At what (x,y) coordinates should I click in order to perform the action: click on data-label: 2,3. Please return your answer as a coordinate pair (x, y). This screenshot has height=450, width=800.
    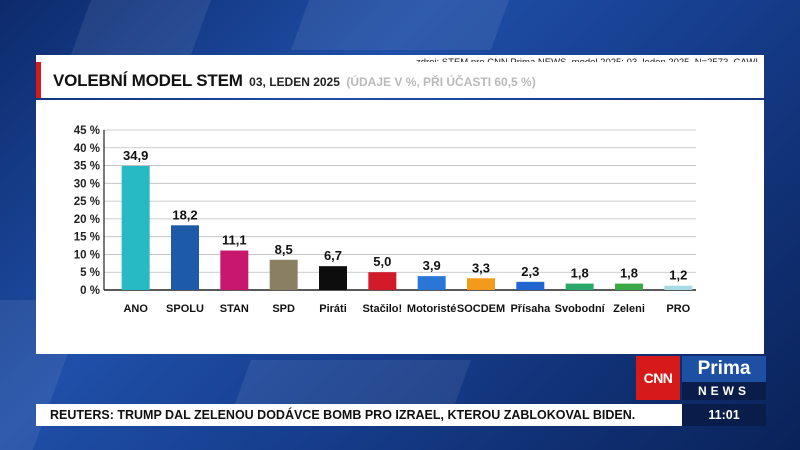
    Looking at the image, I should click on (530, 271).